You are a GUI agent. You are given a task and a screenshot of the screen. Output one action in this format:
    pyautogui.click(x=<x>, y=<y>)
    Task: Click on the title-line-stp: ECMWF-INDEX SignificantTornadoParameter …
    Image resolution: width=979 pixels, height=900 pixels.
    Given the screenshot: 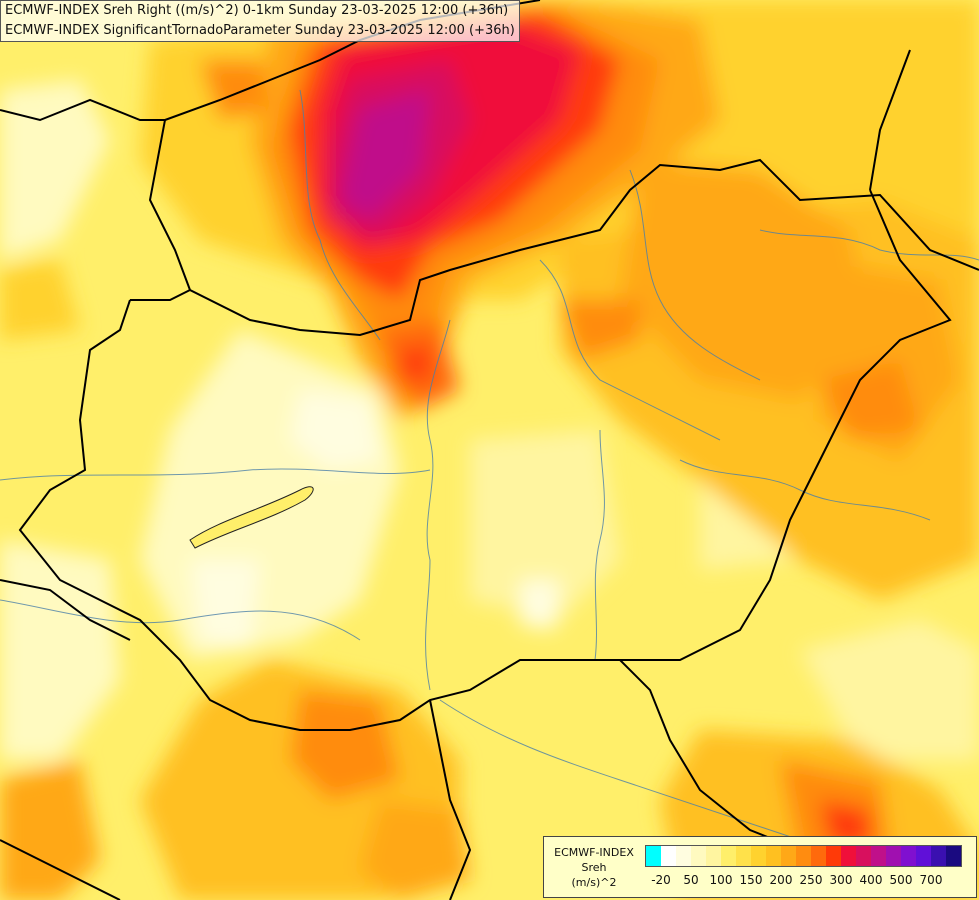 What is the action you would take?
    pyautogui.click(x=260, y=30)
    